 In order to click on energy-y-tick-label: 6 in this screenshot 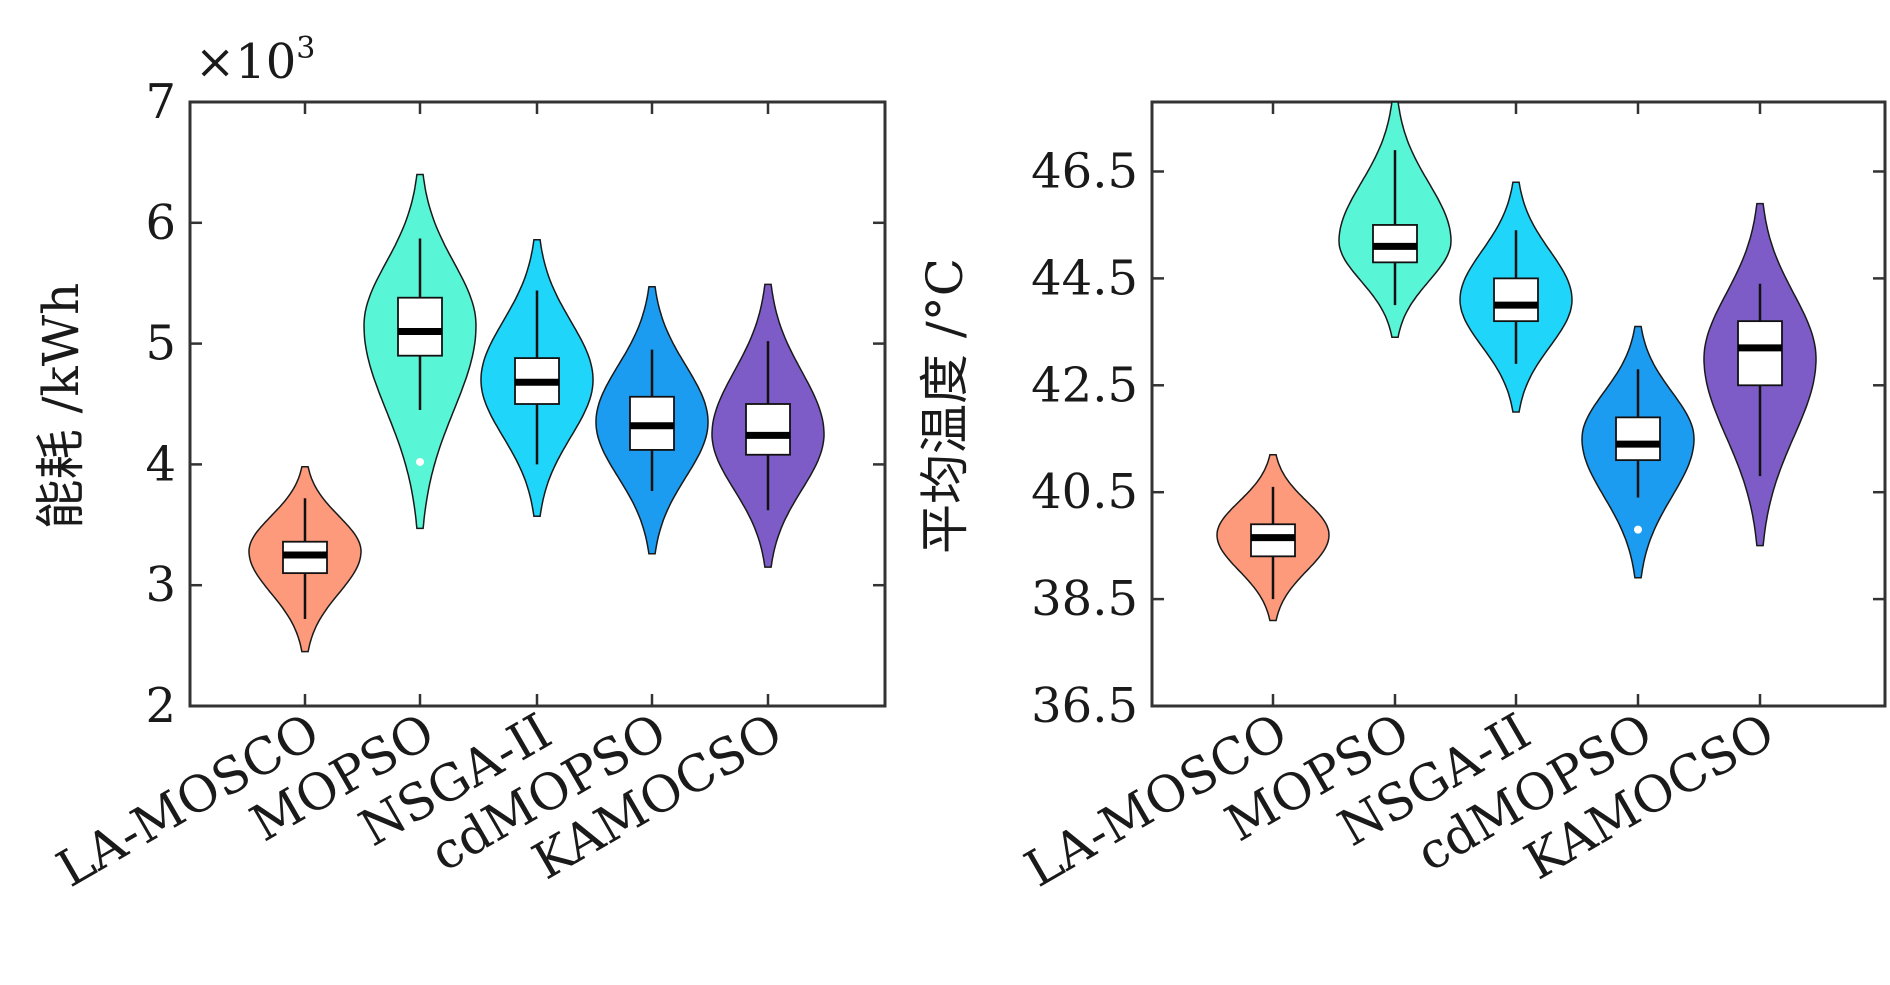, I will do `click(160, 223)`.